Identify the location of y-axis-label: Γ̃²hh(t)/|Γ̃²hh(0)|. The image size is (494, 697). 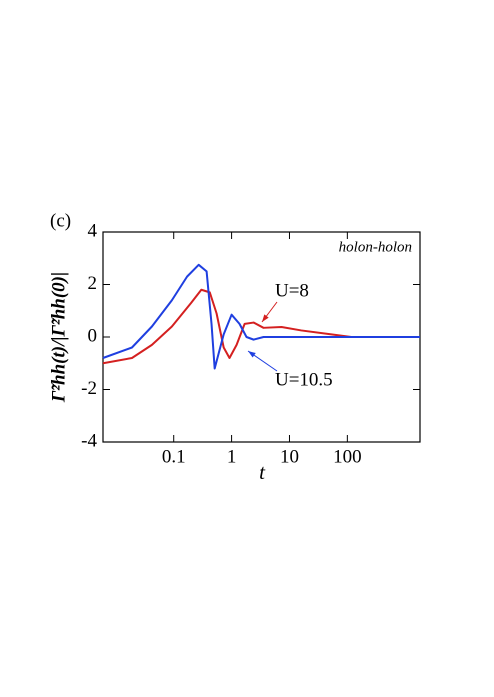
(58, 337).